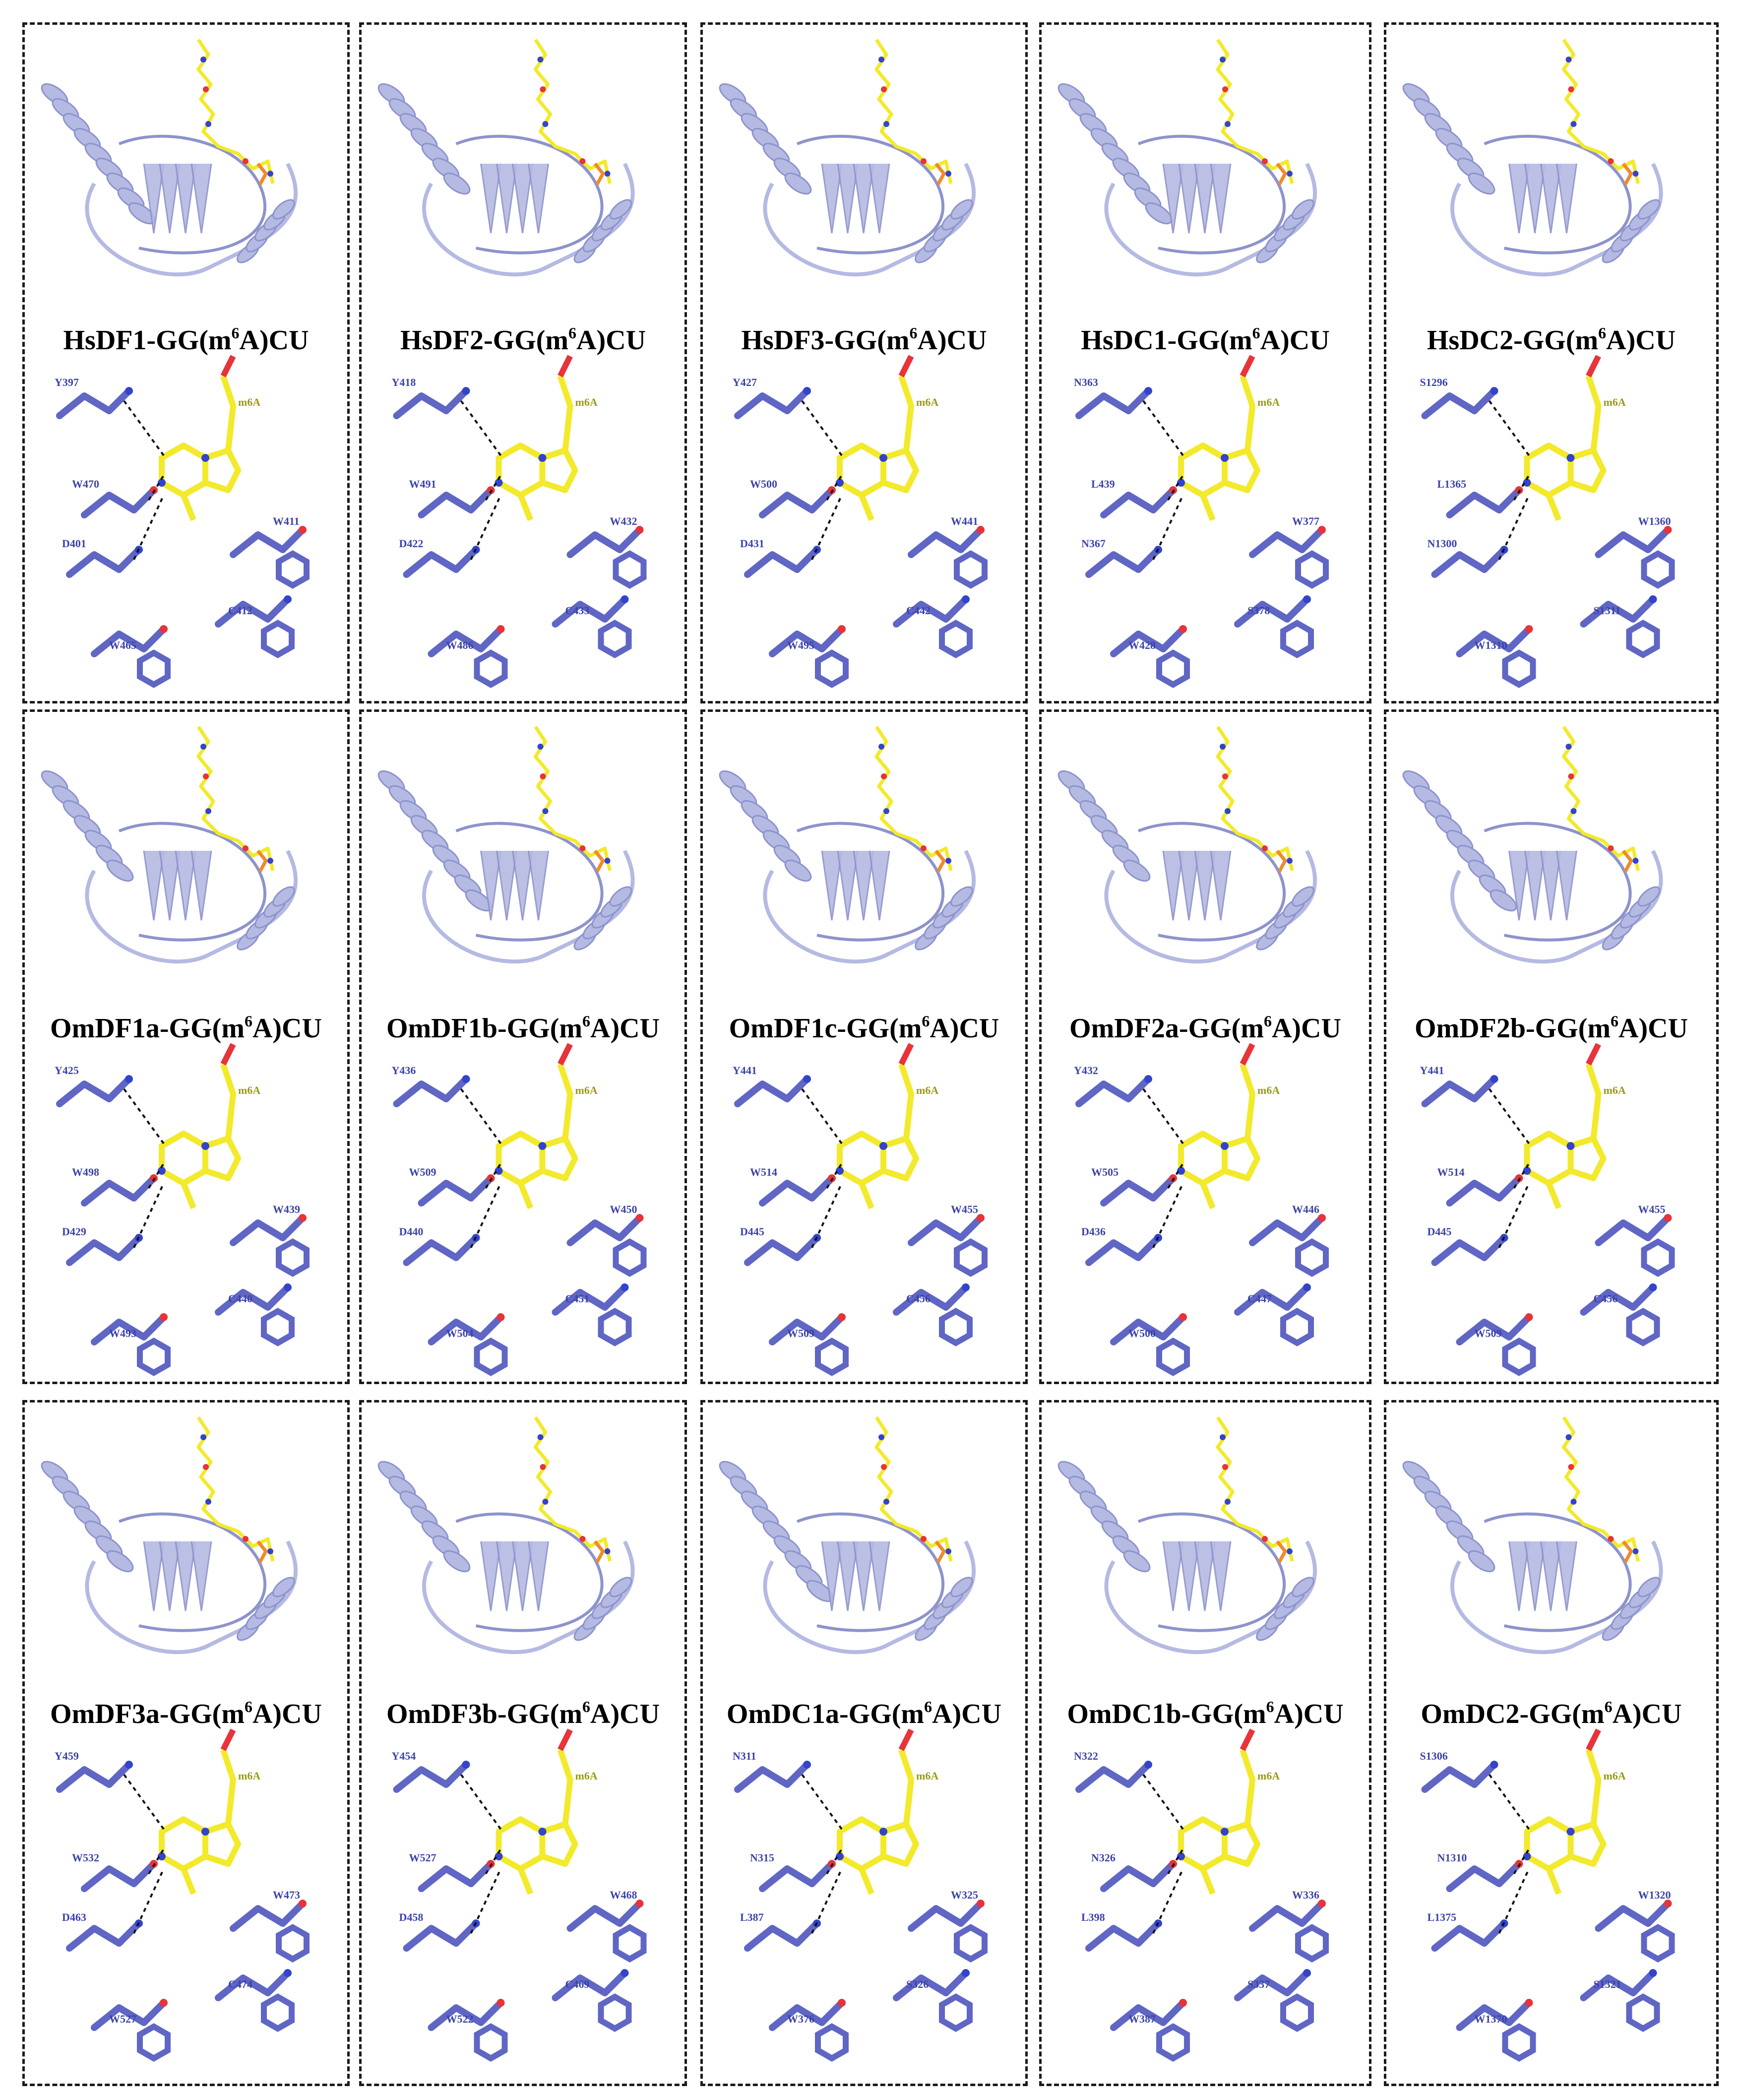 The image size is (1740, 2100). Describe the element at coordinates (1137, 1870) in the screenshot. I see `residue-n326: N326` at that location.